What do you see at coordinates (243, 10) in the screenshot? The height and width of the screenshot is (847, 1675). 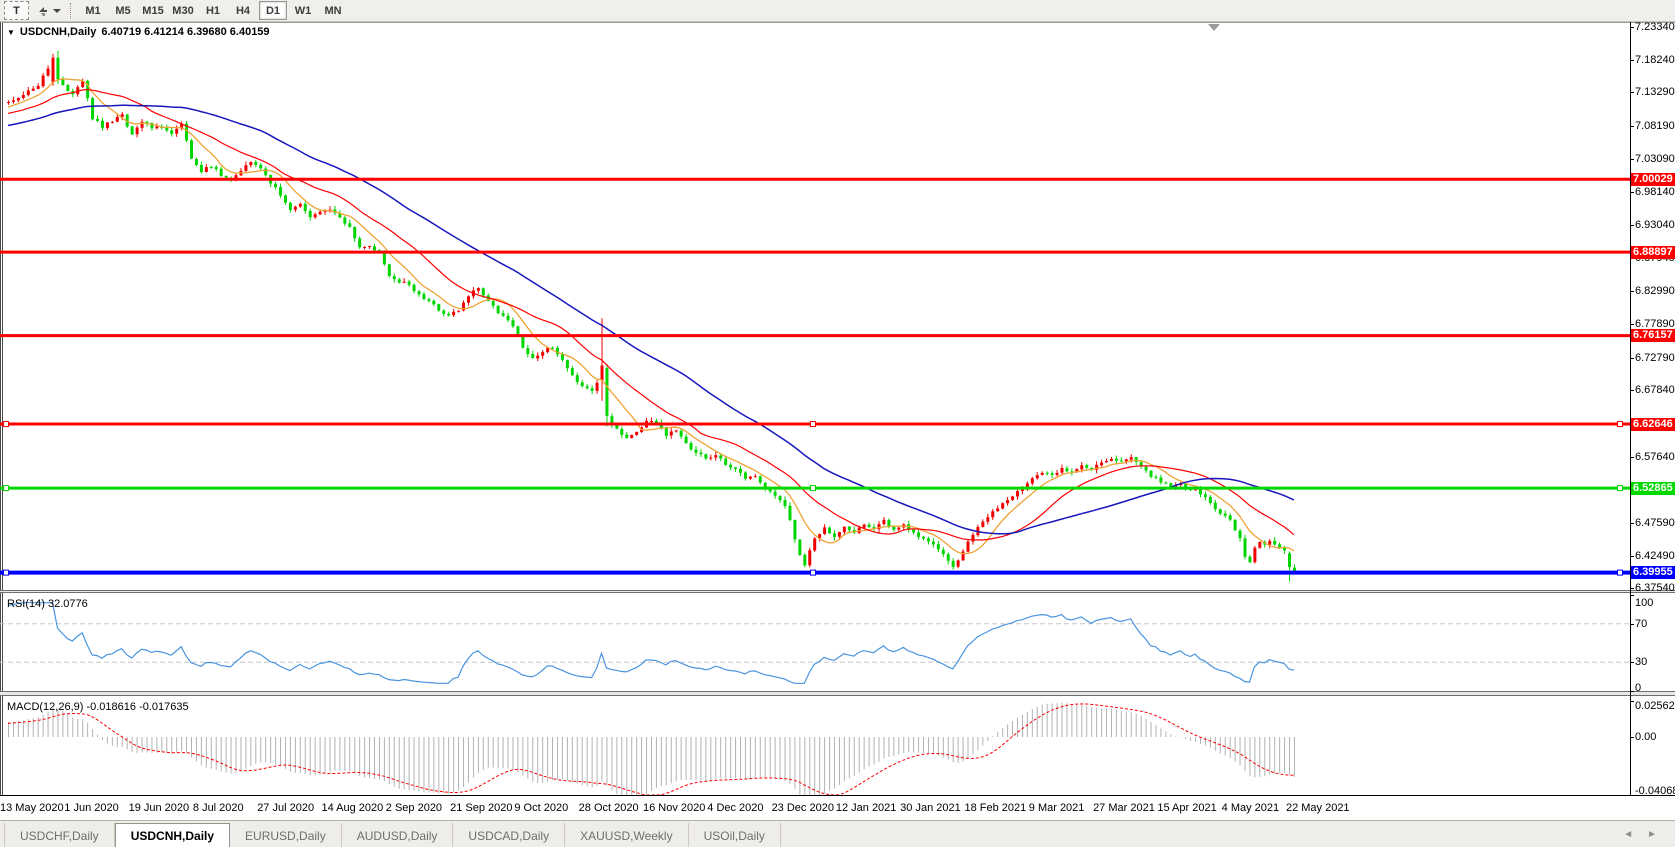 I see `timeframe-button-h4: H4` at bounding box center [243, 10].